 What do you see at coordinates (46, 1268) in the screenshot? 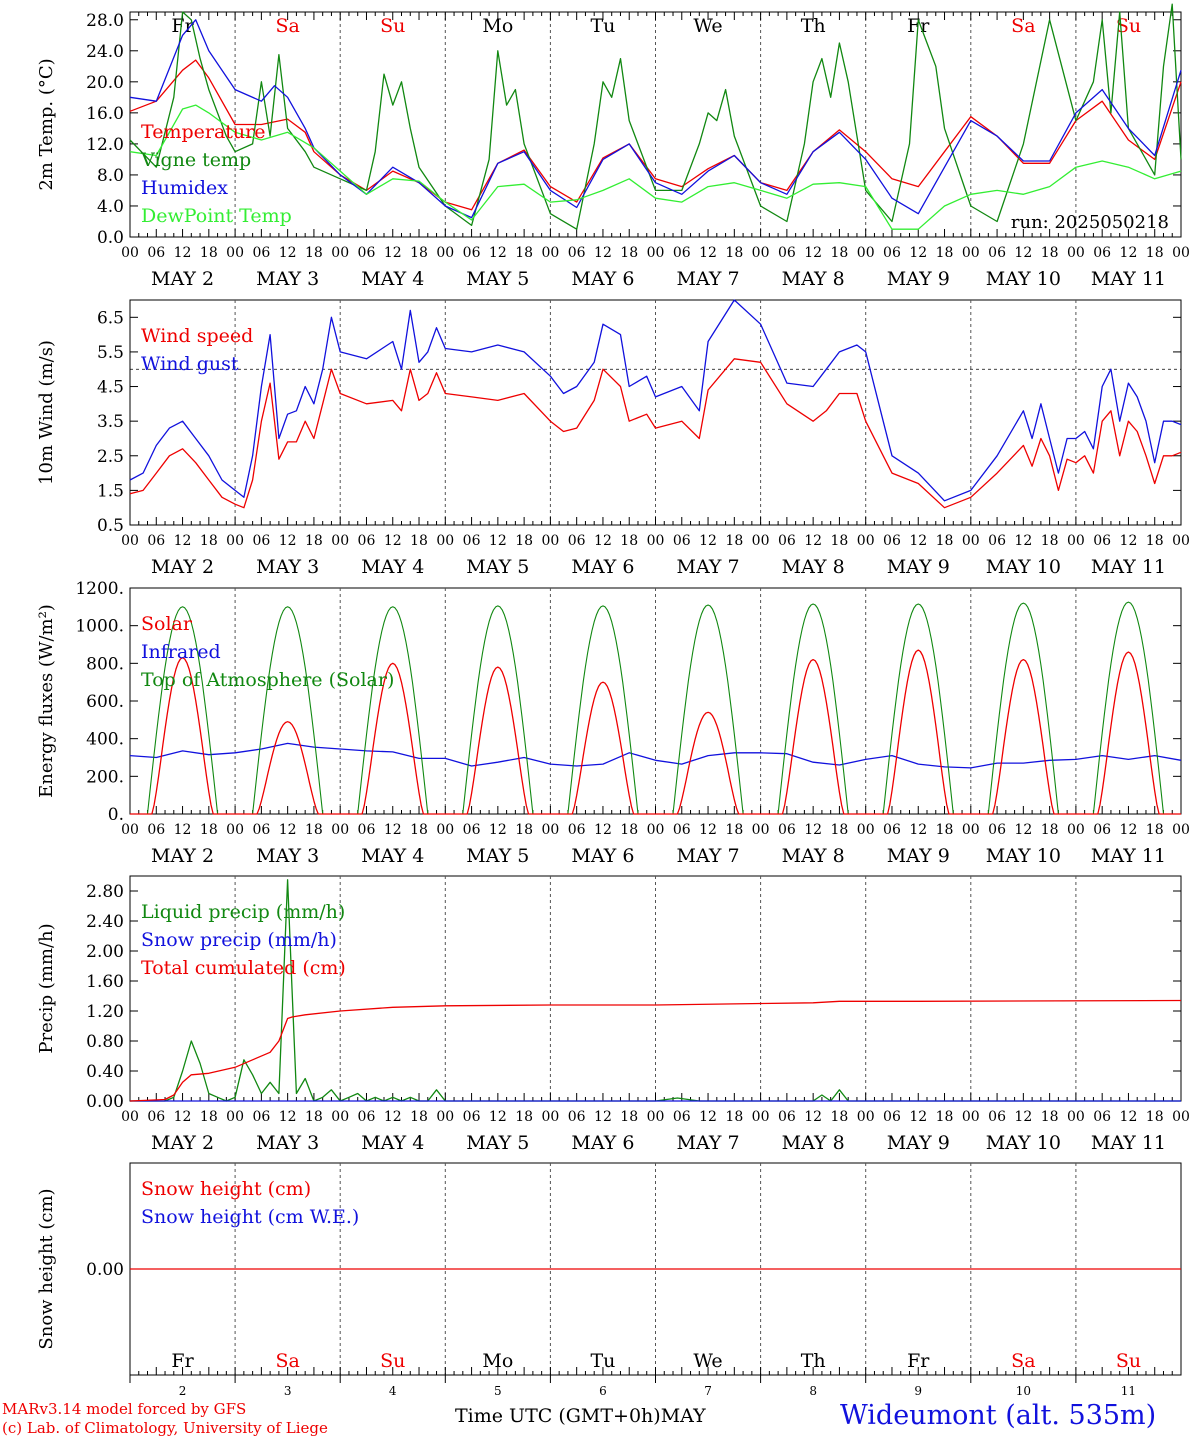
I see `y-axis-label: Snow height (cm)` at bounding box center [46, 1268].